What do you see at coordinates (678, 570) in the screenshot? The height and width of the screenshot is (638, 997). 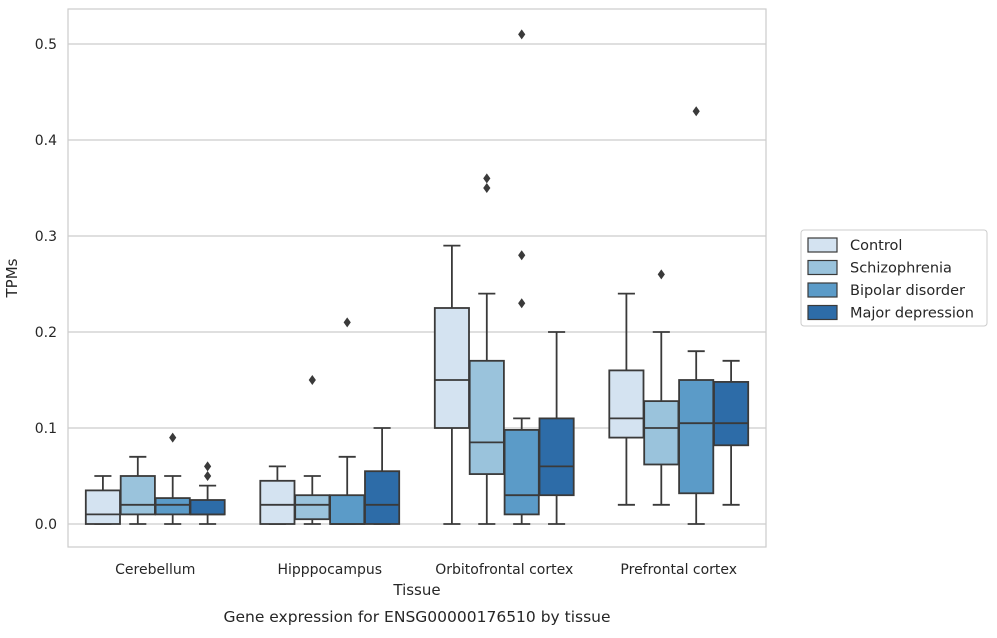 I see `x-tick-label: Prefrontal cortex` at bounding box center [678, 570].